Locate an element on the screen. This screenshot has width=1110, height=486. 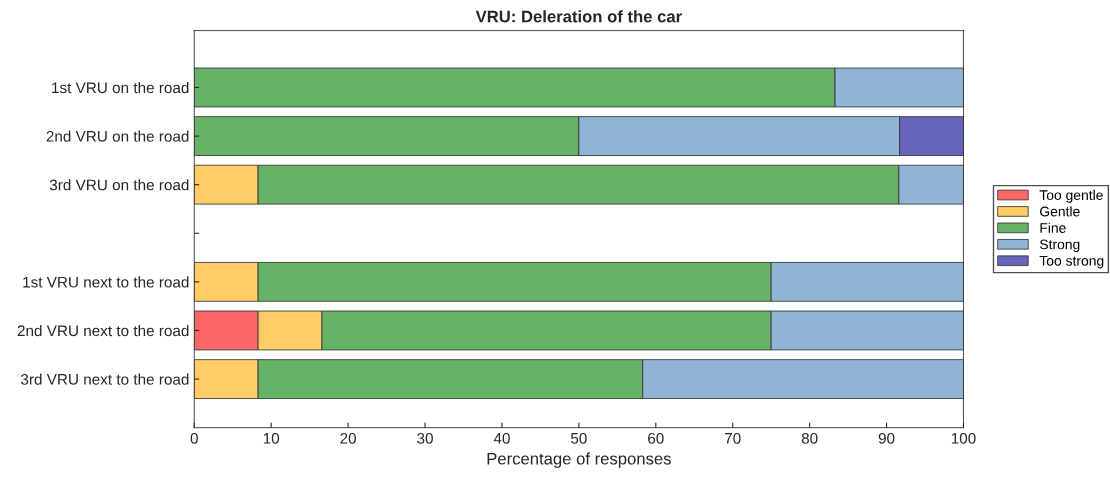
x-tick-label: 70 is located at coordinates (733, 438).